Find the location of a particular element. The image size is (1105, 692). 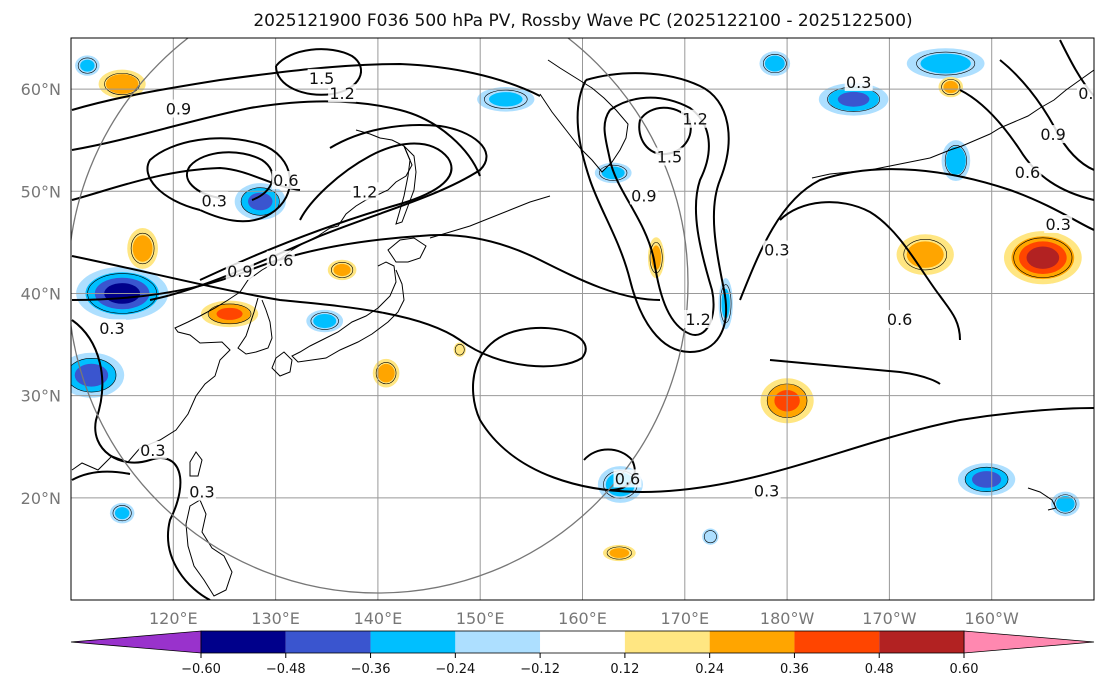

coast-taiwan is located at coordinates (196, 464).